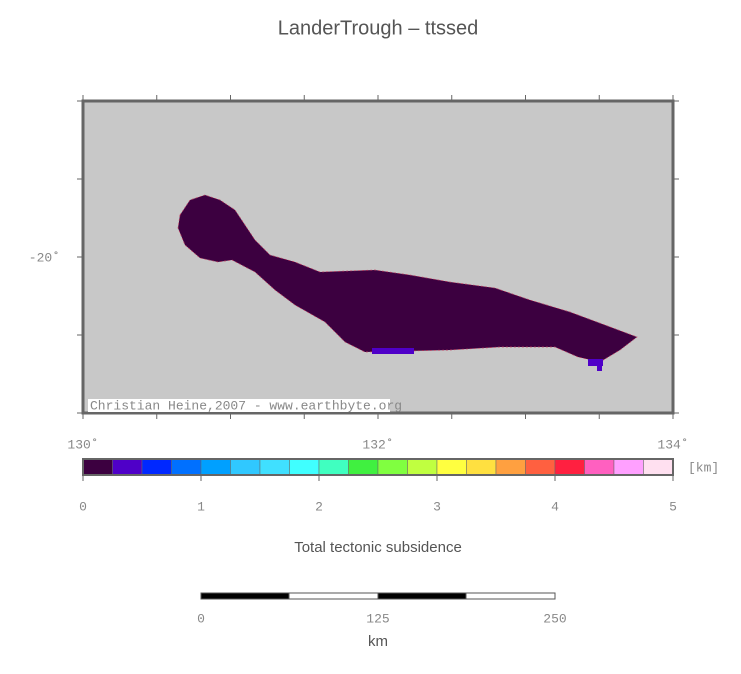 This screenshot has height=674, width=741. I want to click on colorbar-tick-label: 4, so click(555, 506).